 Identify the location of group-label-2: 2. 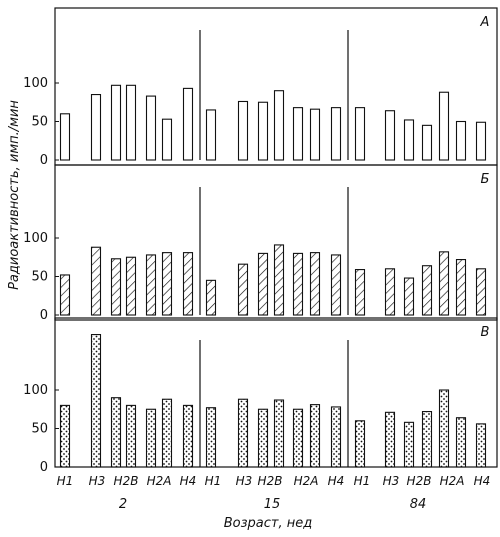
(123, 504).